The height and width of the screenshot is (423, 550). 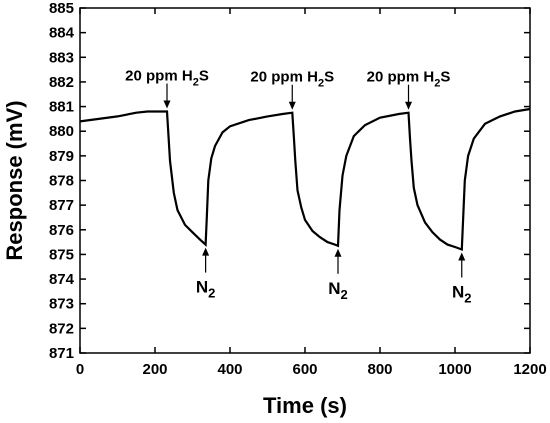 What do you see at coordinates (61, 254) in the screenshot?
I see `y-tick-label: 875` at bounding box center [61, 254].